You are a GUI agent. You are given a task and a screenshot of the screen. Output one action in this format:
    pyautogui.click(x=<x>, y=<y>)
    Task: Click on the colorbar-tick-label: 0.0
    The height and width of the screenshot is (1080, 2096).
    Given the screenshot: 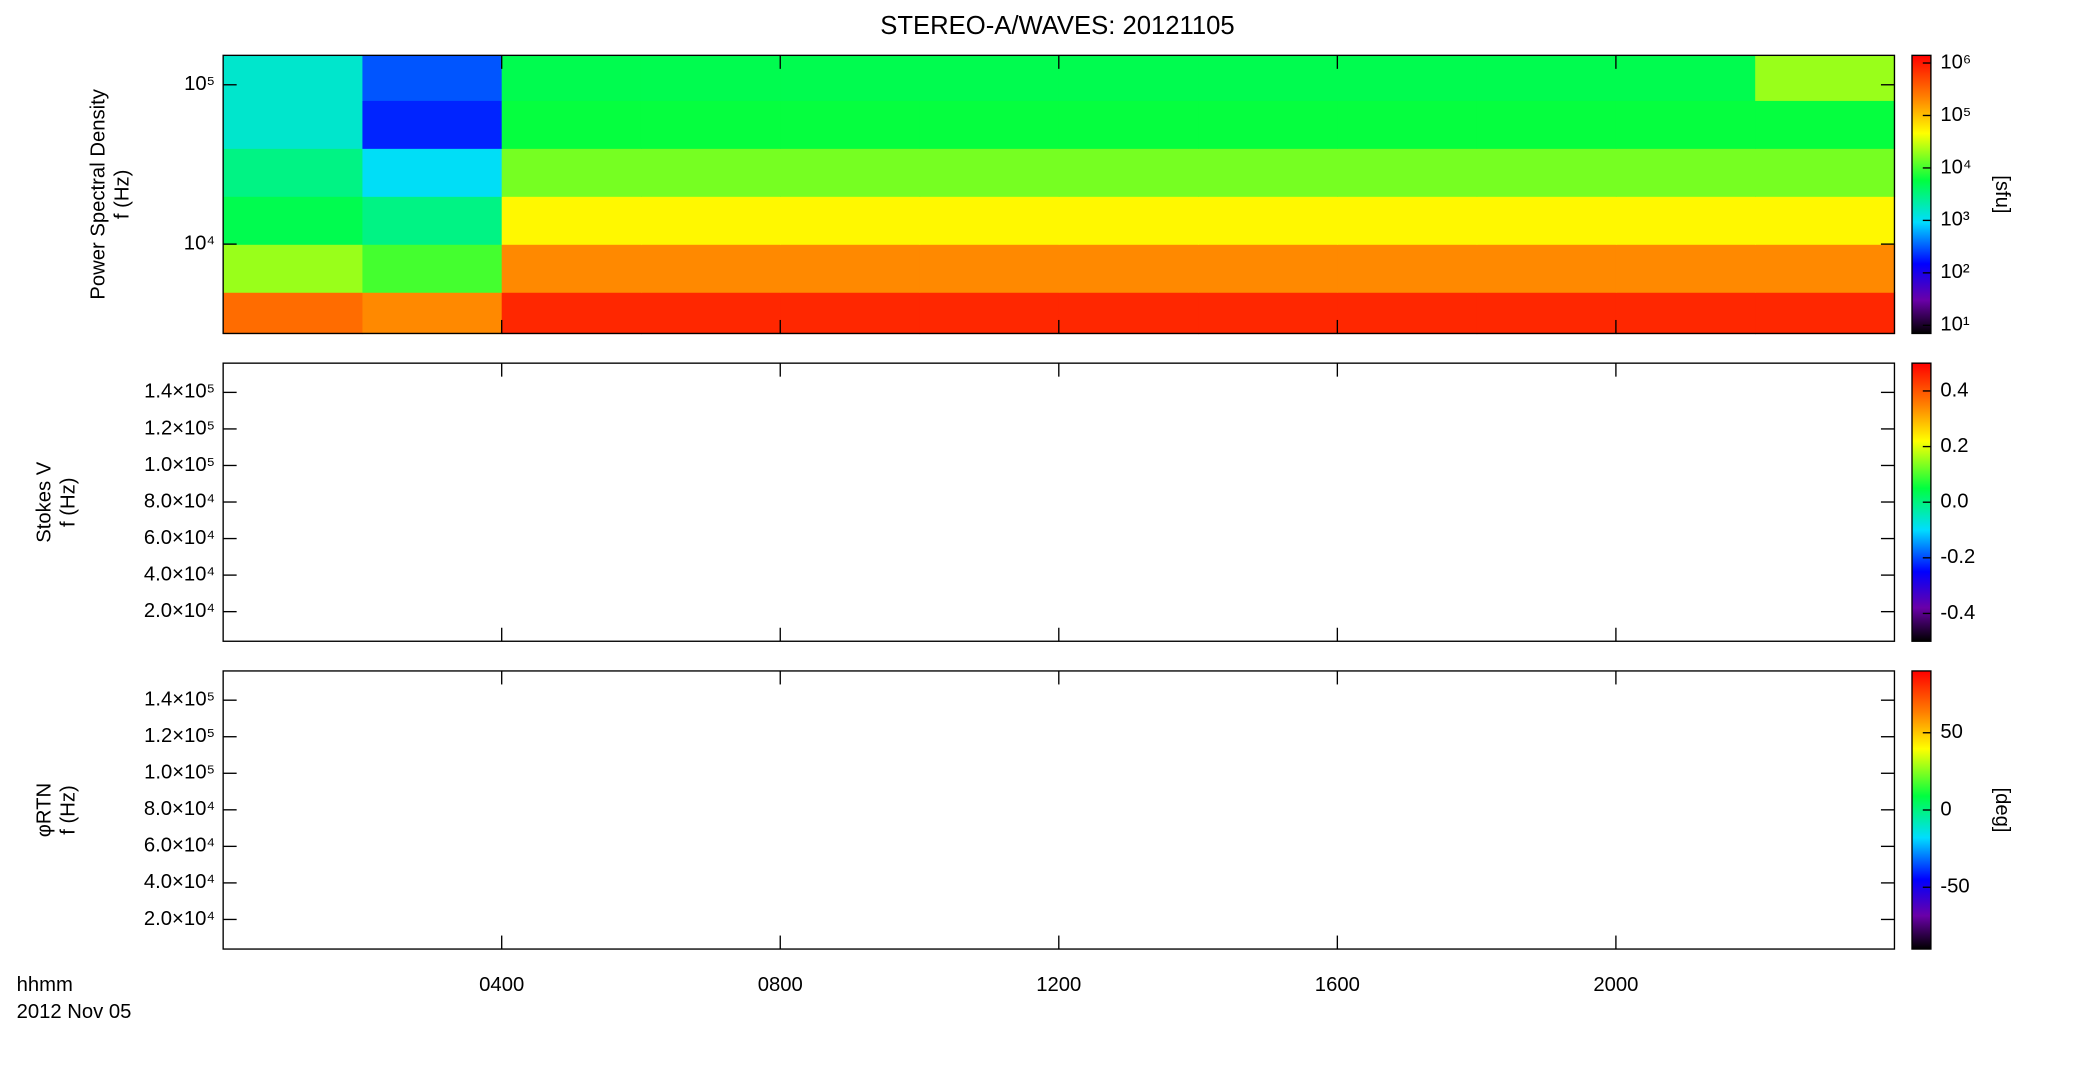 What is the action you would take?
    pyautogui.click(x=1954, y=502)
    